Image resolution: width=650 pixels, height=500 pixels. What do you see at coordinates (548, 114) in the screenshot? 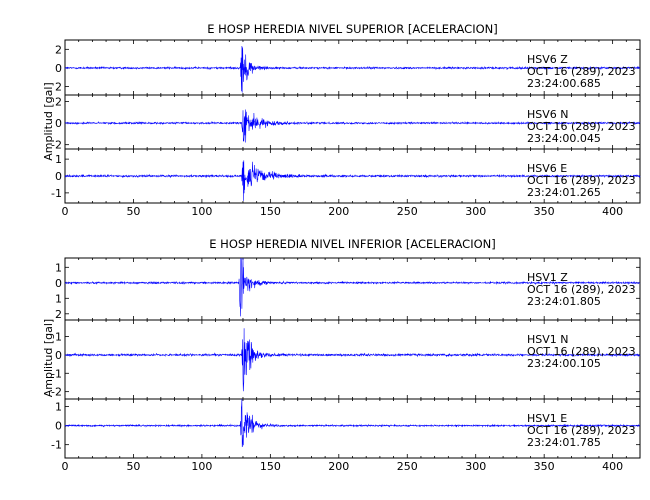
I see `station-label: HSV6 N` at bounding box center [548, 114].